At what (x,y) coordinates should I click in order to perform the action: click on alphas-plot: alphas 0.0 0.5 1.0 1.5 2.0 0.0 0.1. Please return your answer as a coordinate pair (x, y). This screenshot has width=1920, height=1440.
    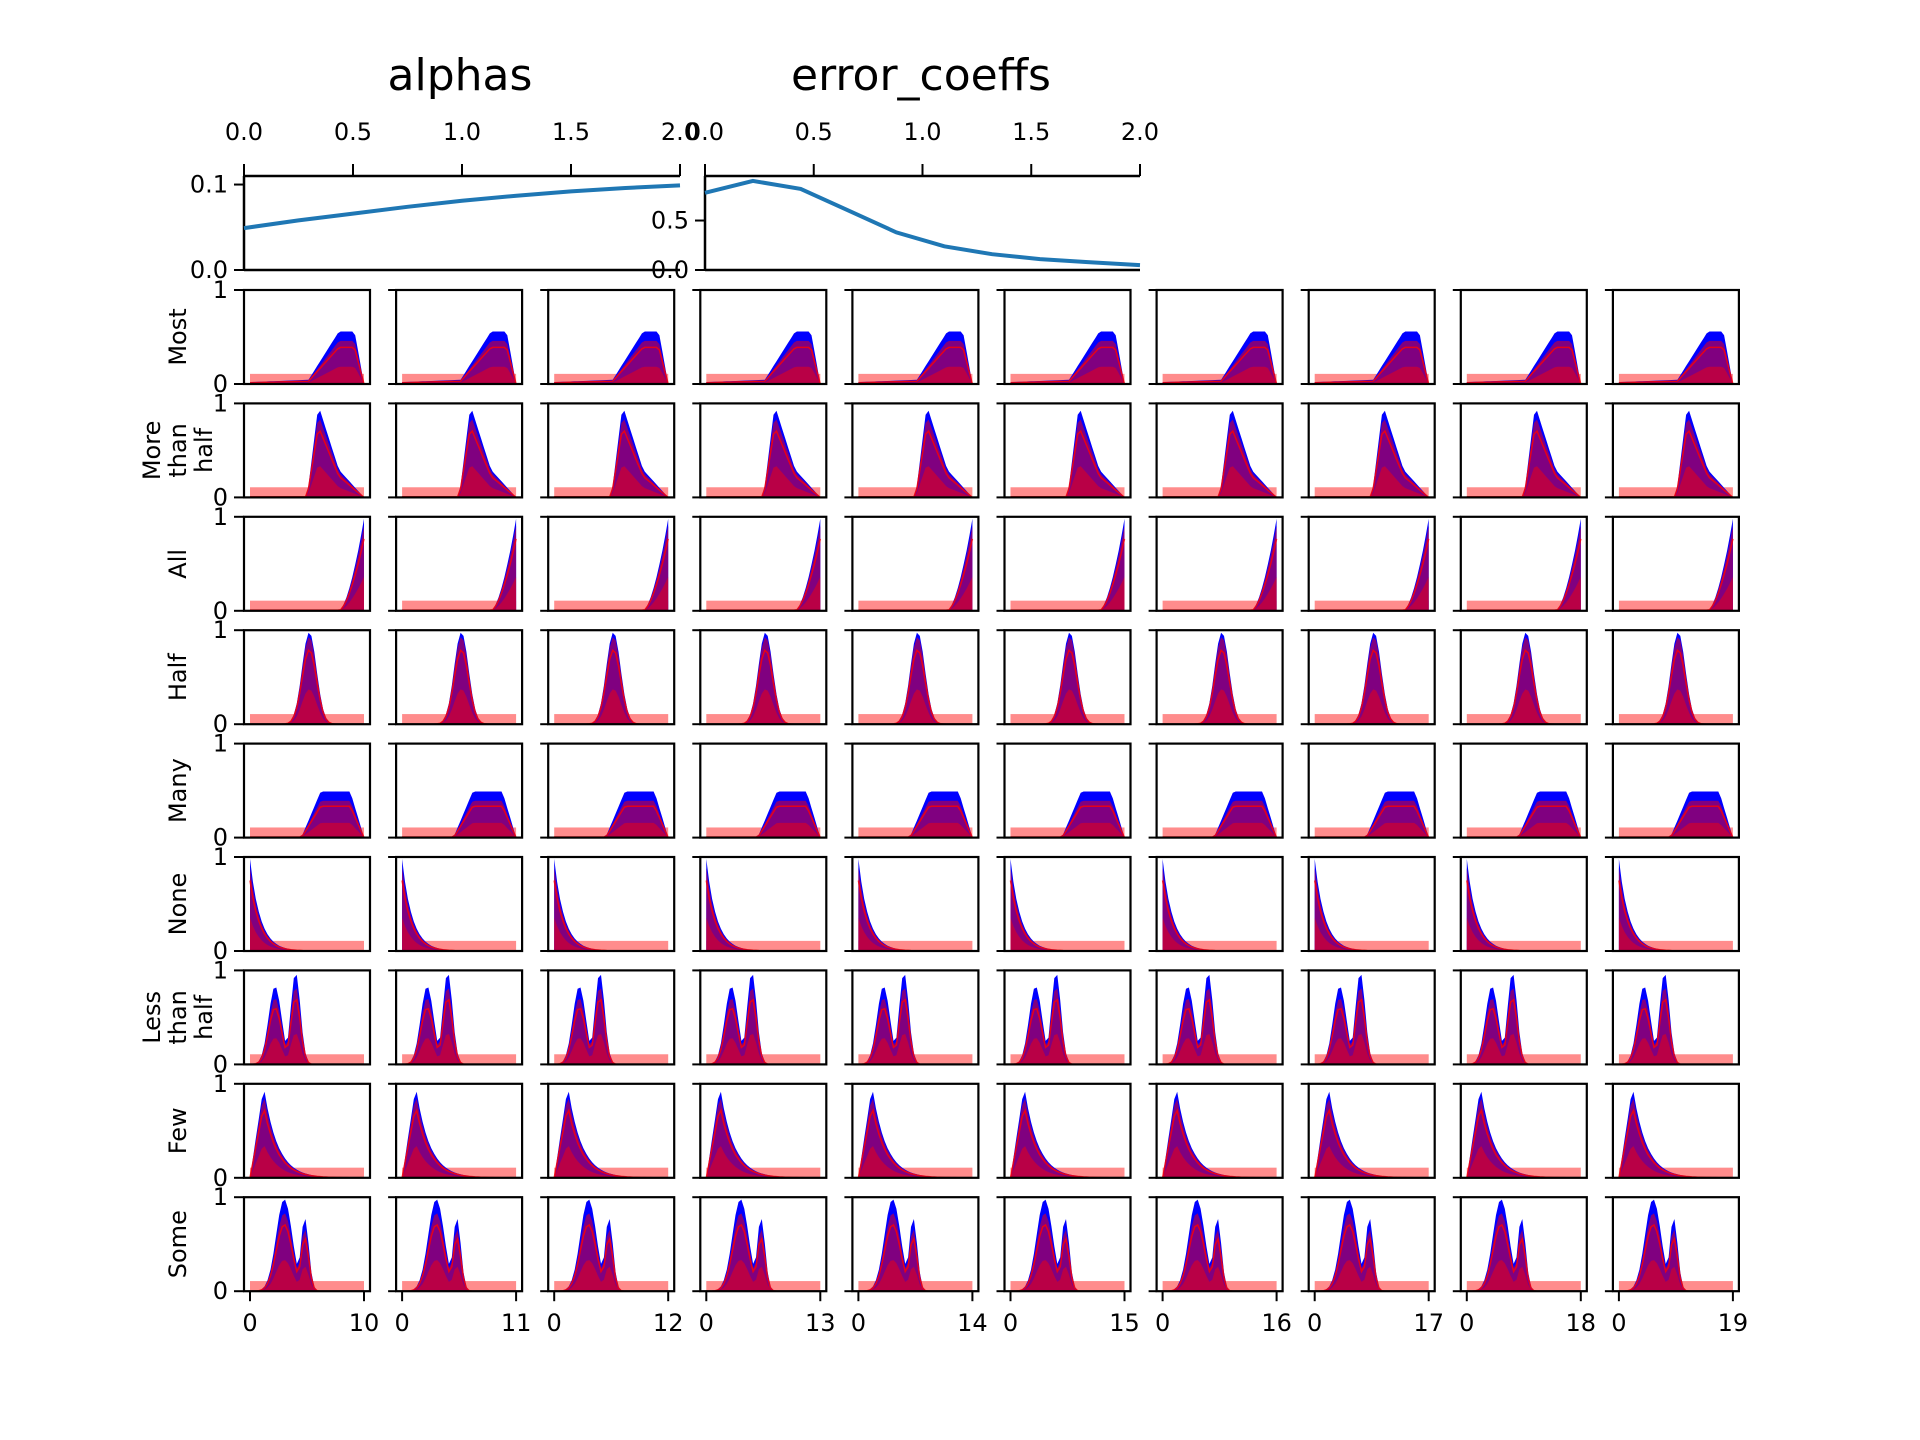
    Looking at the image, I should click on (444, 167).